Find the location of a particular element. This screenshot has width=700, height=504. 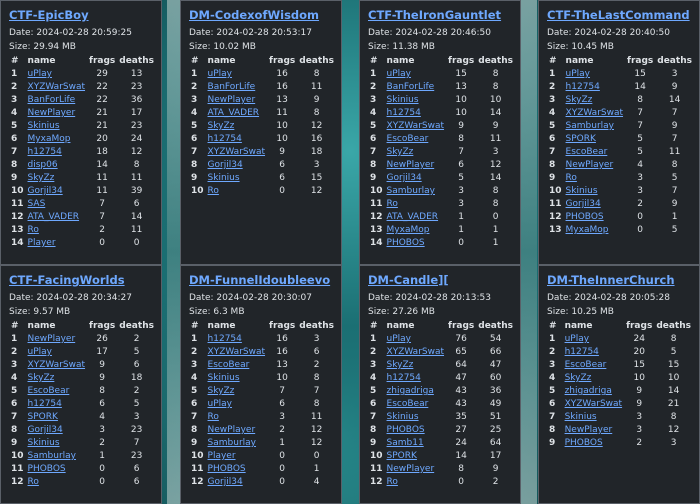

player-link: Samb11 is located at coordinates (405, 443).